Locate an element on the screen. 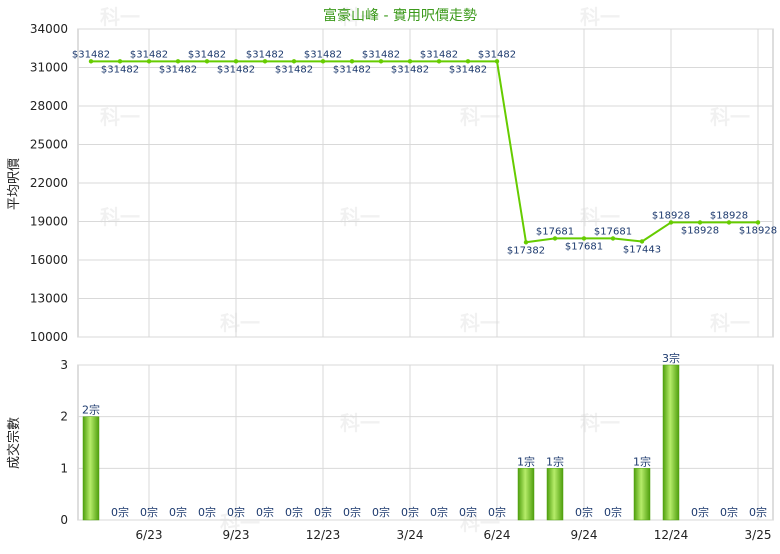  price-tick-label: 31000 is located at coordinates (49, 68).